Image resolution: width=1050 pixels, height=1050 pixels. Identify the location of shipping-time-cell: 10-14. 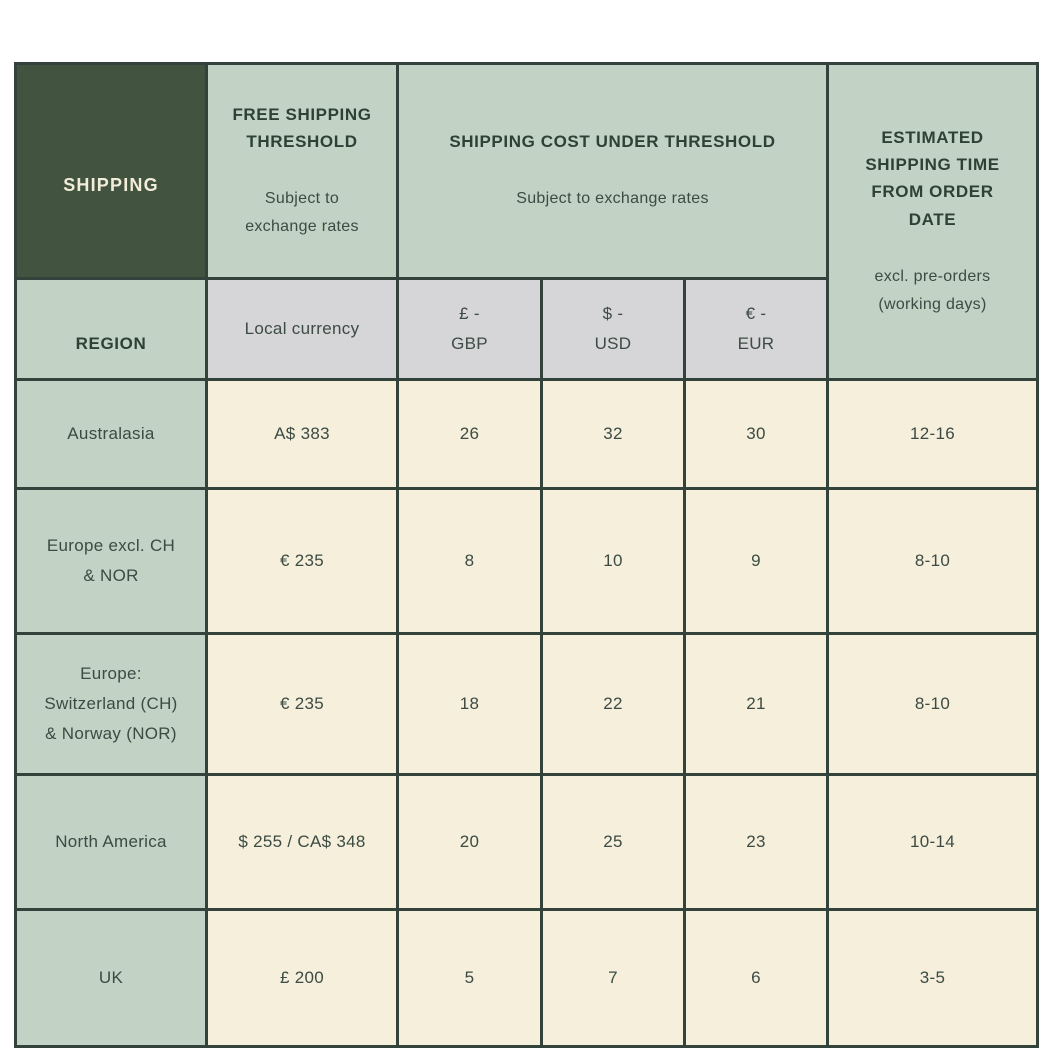
(932, 841).